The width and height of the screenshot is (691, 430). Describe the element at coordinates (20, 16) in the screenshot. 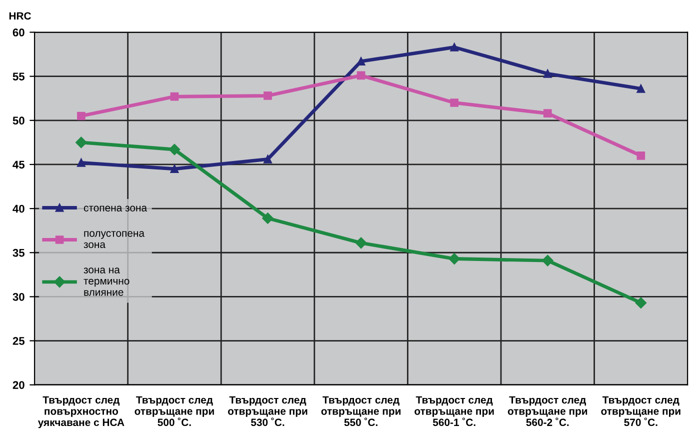

I see `y-axis-title: HRC` at that location.